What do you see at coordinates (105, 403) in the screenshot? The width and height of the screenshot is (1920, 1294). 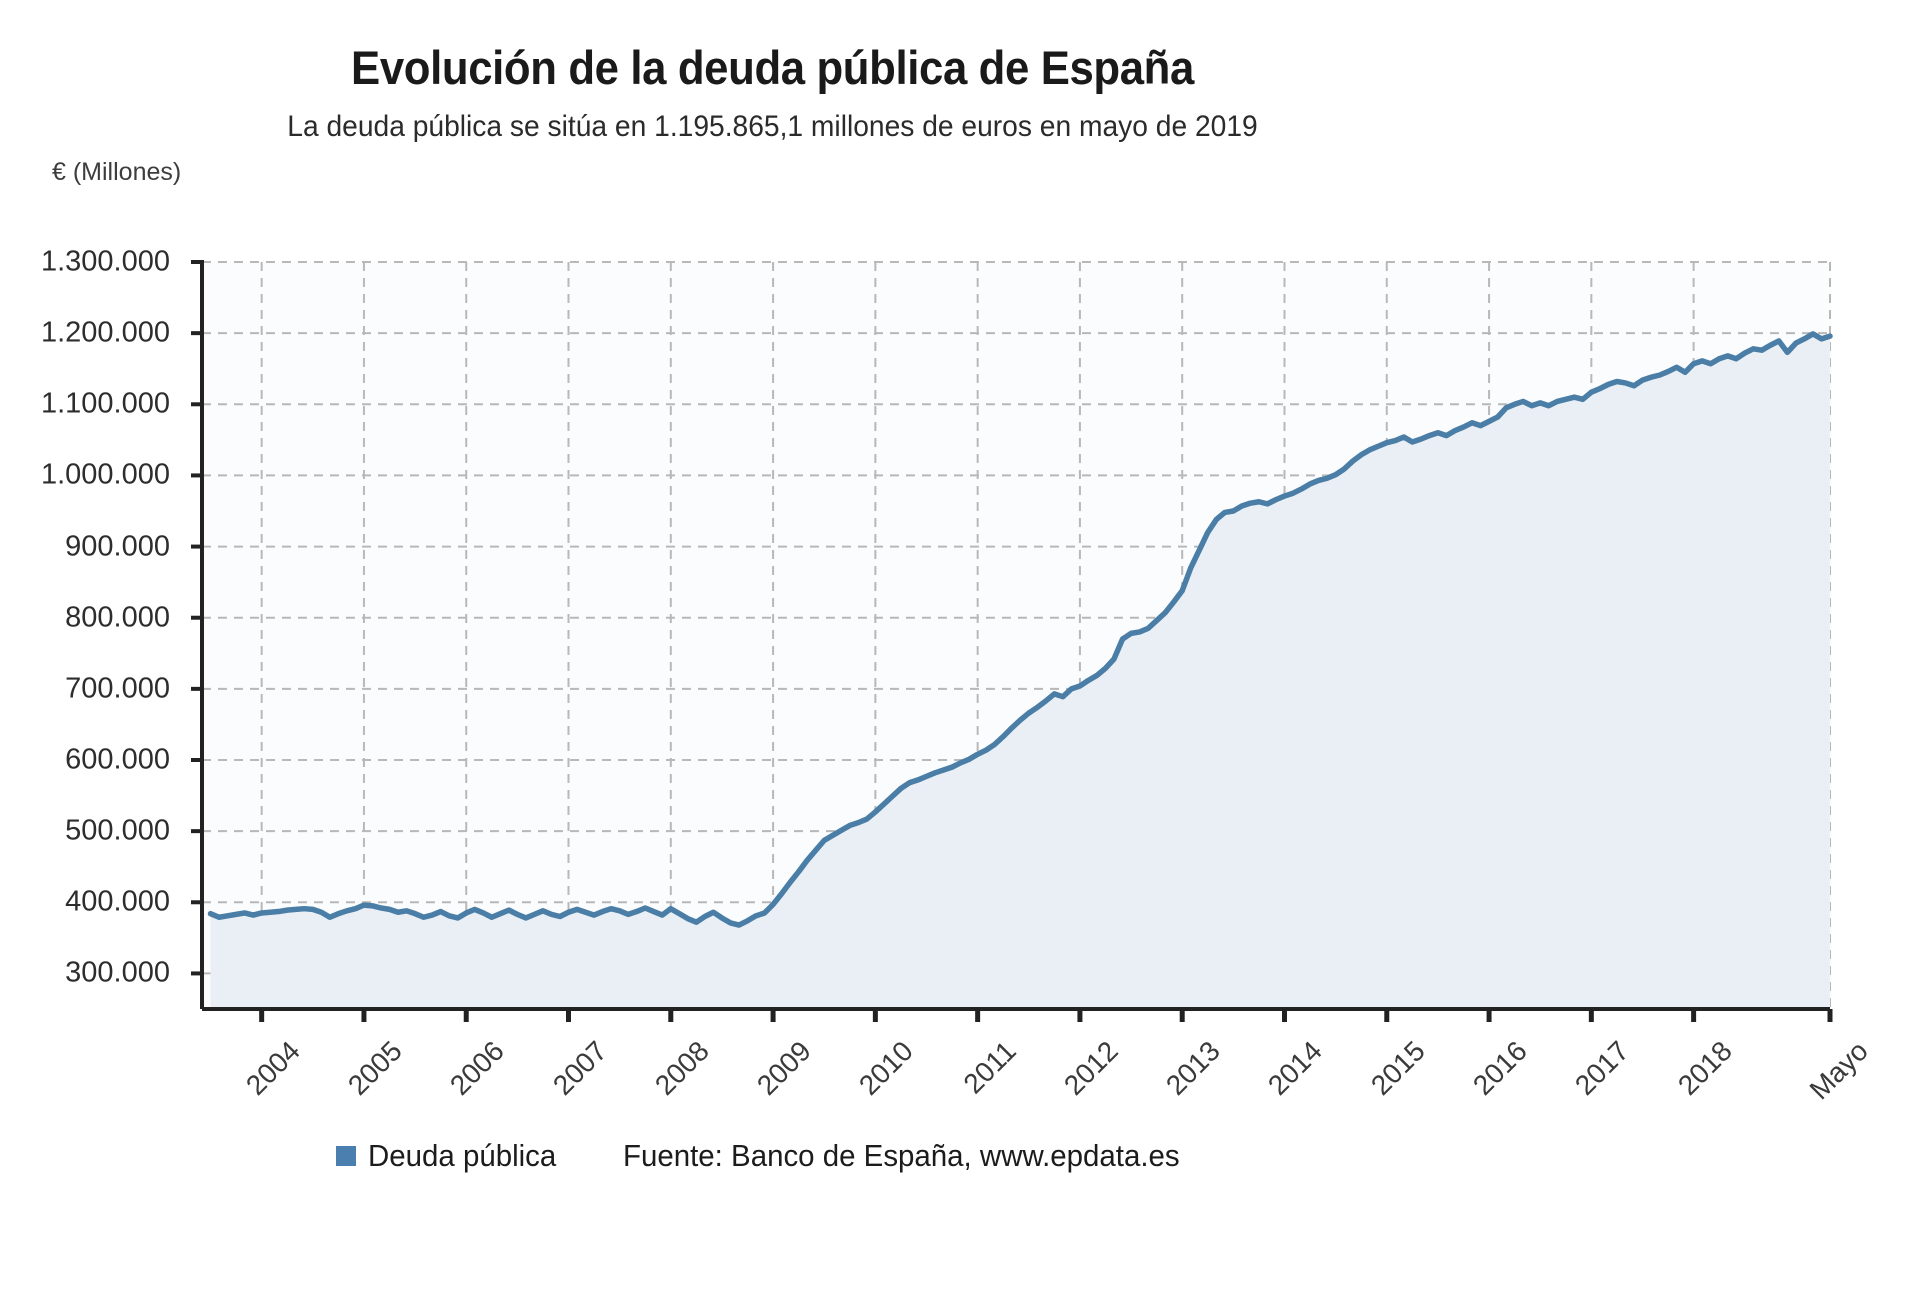 I see `y-axis-tick-label: 1.100.000` at bounding box center [105, 403].